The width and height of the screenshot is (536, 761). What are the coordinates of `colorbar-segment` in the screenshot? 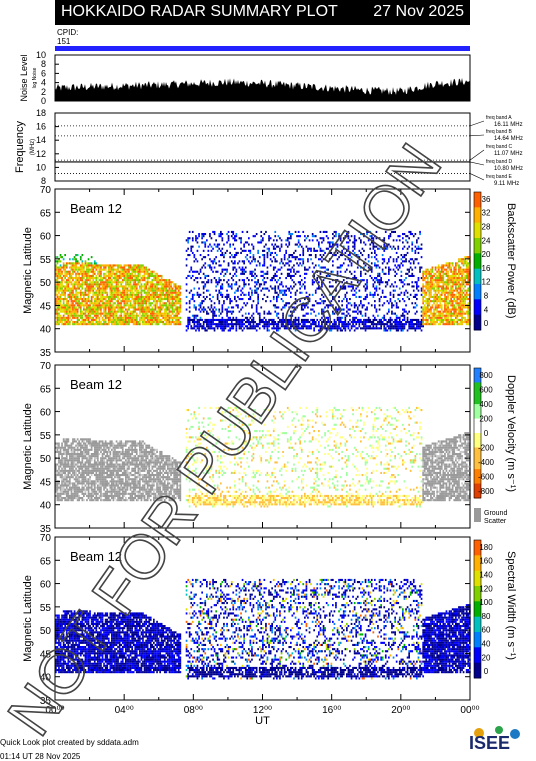 It's located at (477, 226).